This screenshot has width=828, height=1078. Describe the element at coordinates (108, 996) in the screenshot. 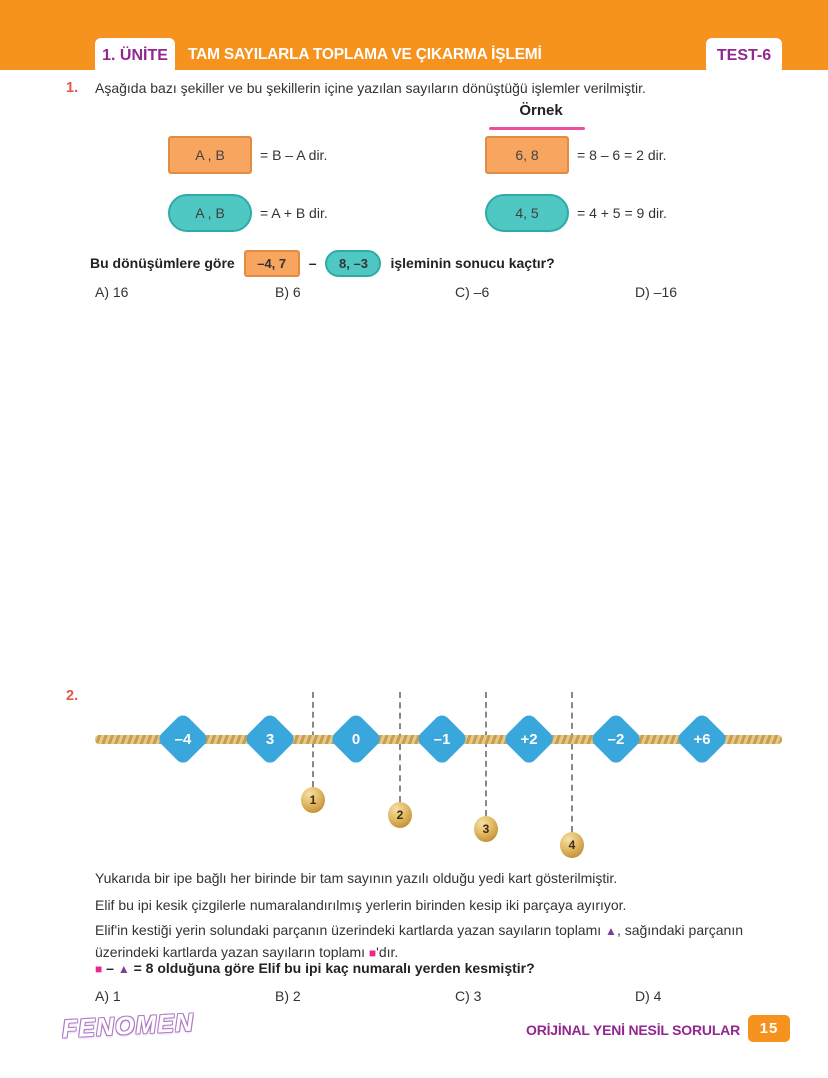

I see `q2-option-a: A) 1` at that location.